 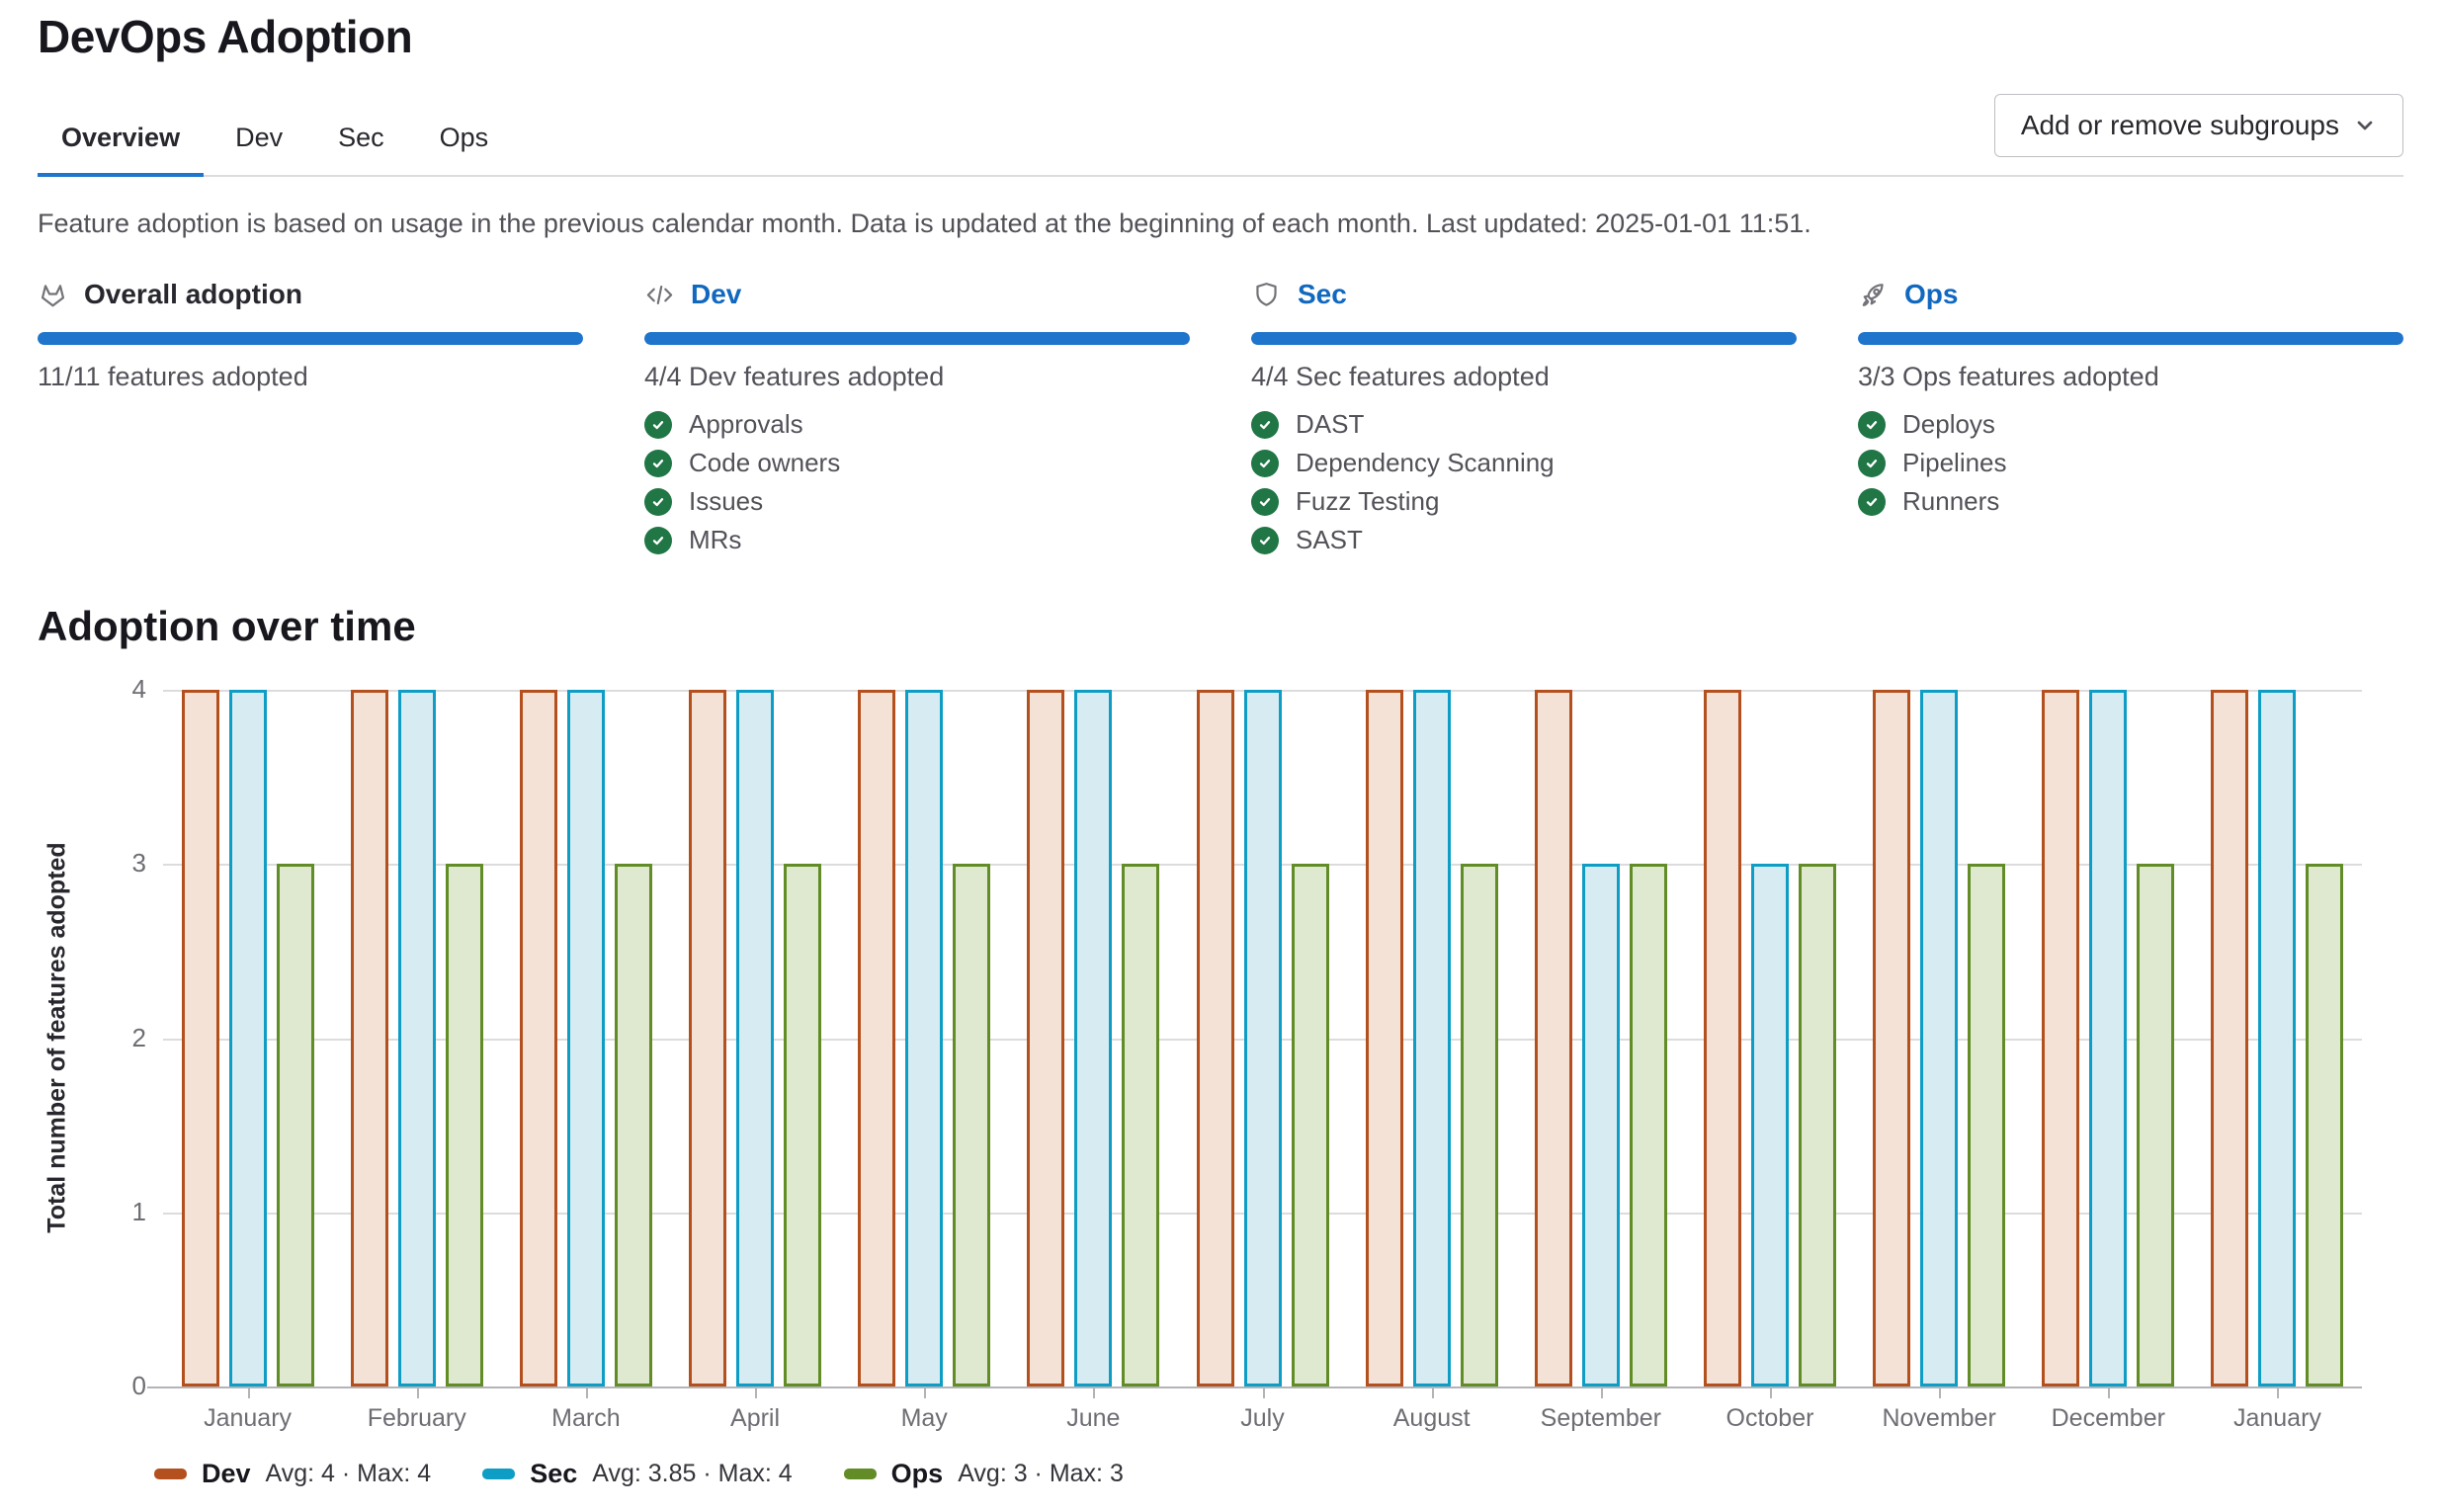 What do you see at coordinates (1951, 501) in the screenshot?
I see `feature-label: Runners` at bounding box center [1951, 501].